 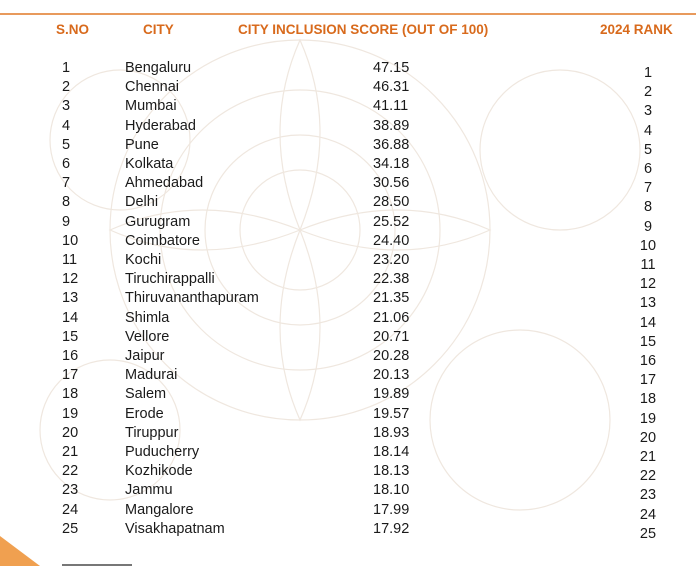 What do you see at coordinates (391, 221) in the screenshot?
I see `cell-score: 25.52` at bounding box center [391, 221].